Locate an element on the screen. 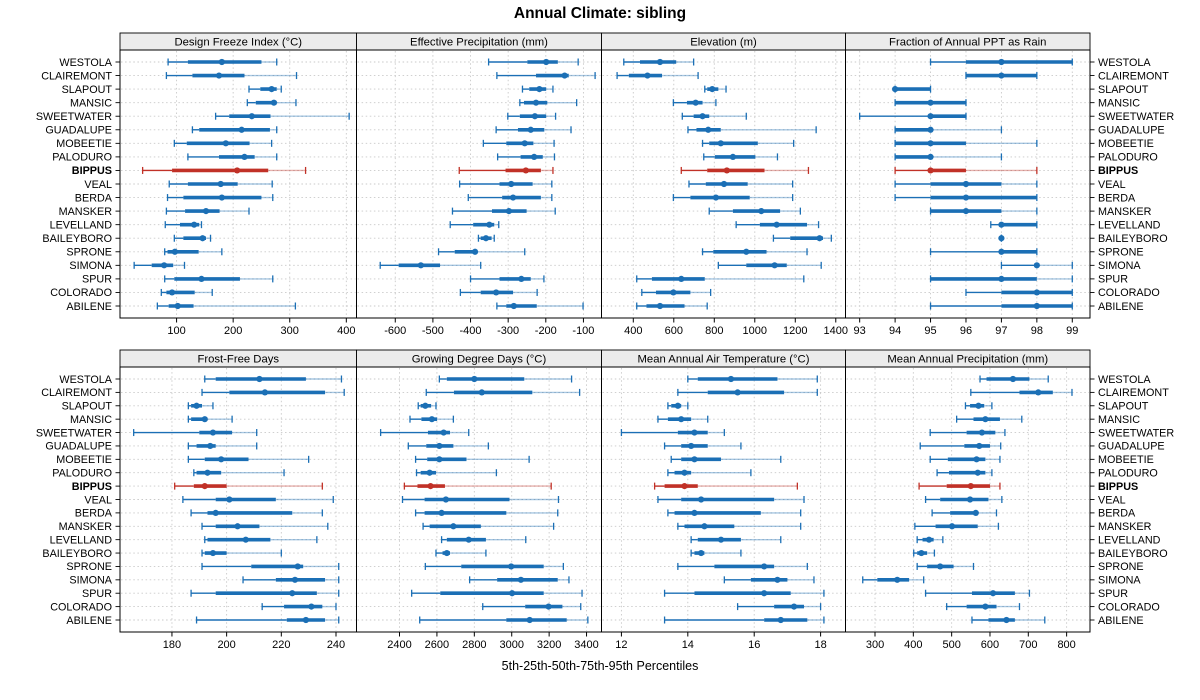 The image size is (1200, 700). x-tick-label: -600 is located at coordinates (395, 331).